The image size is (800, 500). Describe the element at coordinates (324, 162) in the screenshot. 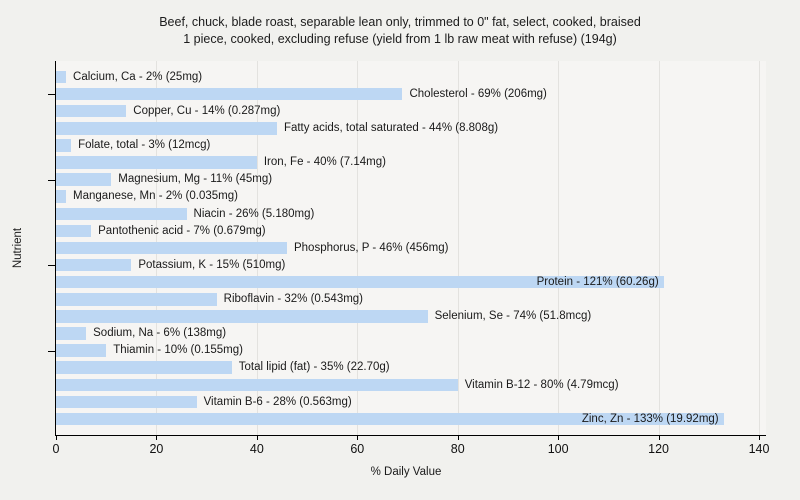

I see `bar-label: Iron, Fe - 40% (7.14mg)` at that location.